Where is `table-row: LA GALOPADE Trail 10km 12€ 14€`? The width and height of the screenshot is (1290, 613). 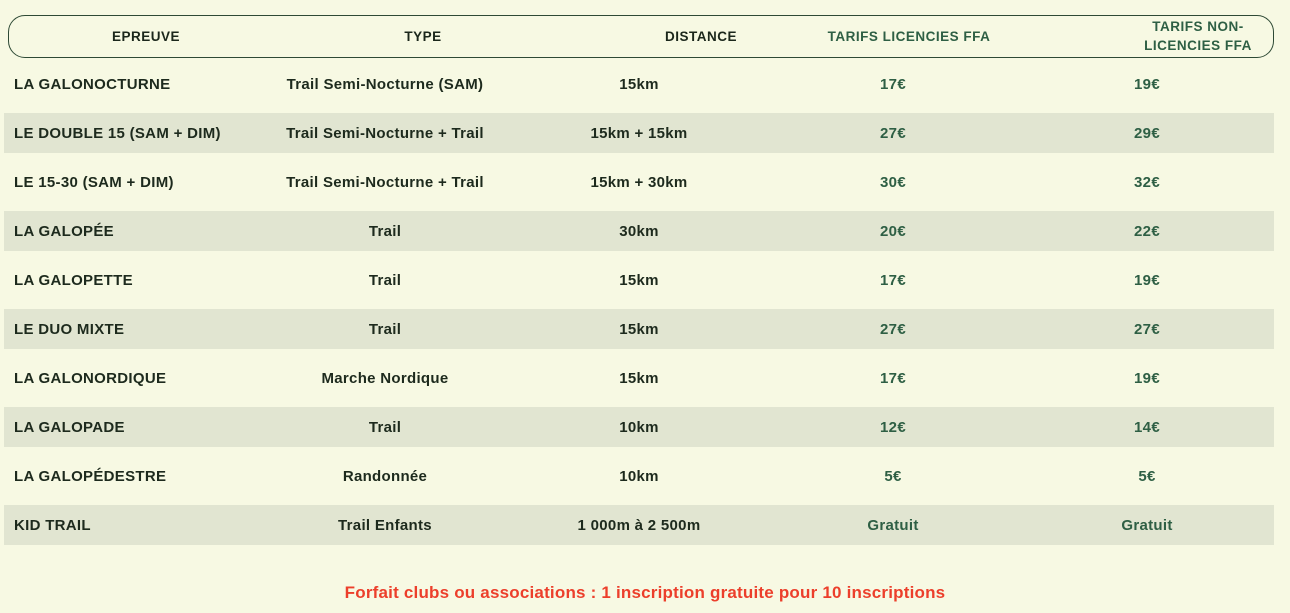 table-row: LA GALOPADE Trail 10km 12€ 14€ is located at coordinates (639, 427).